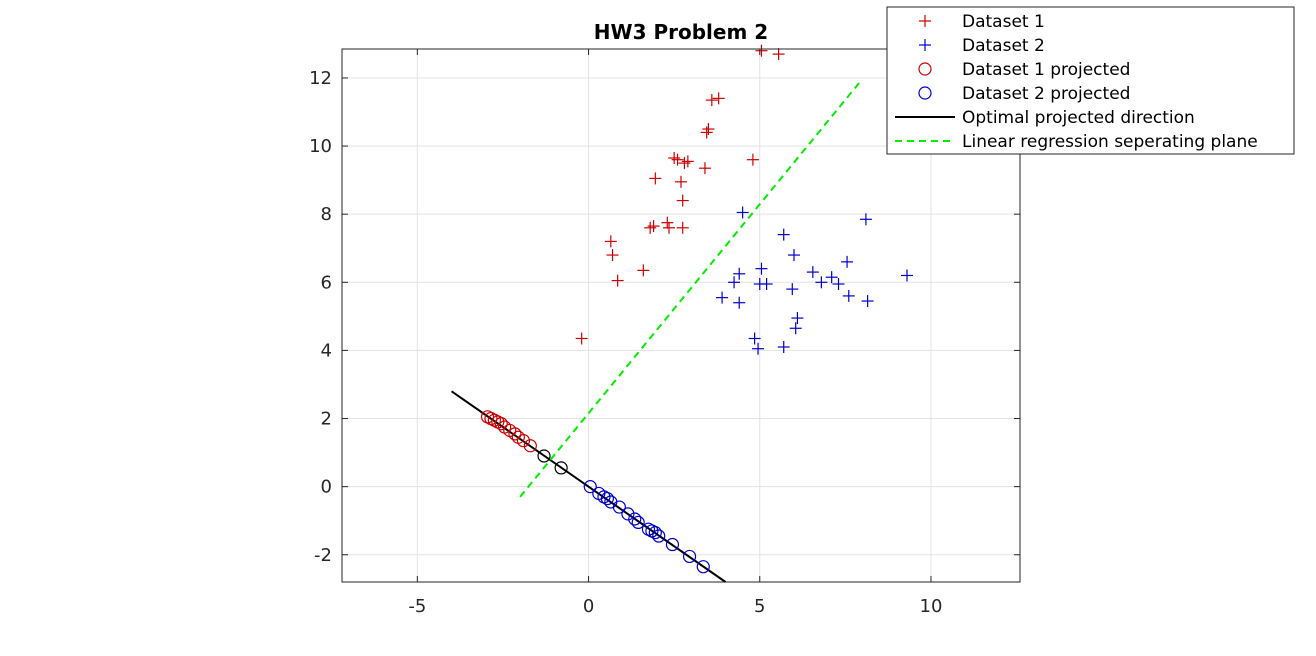 The height and width of the screenshot is (656, 1316). I want to click on legend-entry-dataset-1-projected: Dataset 1 projected, so click(1024, 70).